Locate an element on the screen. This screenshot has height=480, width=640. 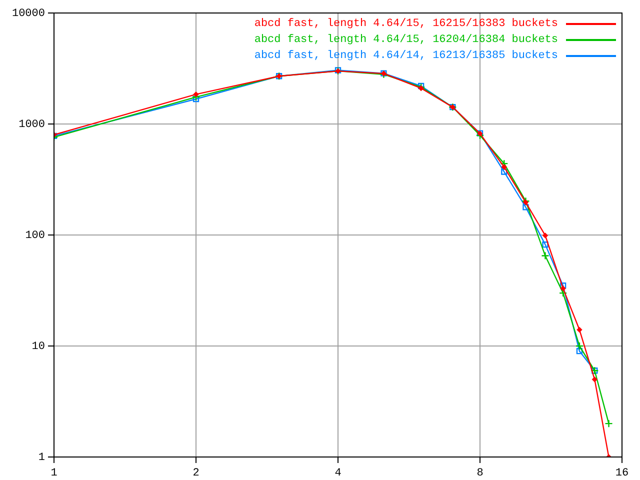
y-tick-label: 10000 is located at coordinates (28, 14).